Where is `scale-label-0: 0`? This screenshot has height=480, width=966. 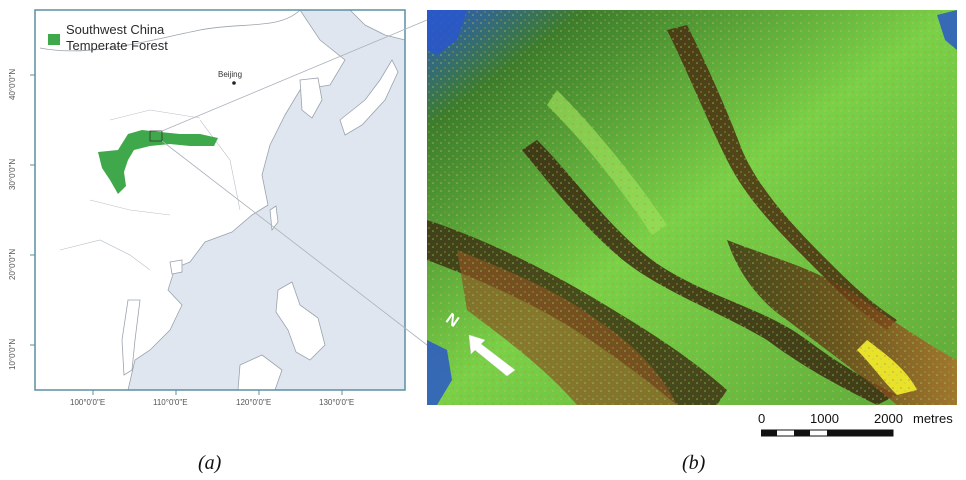
scale-label-0: 0 is located at coordinates (762, 418).